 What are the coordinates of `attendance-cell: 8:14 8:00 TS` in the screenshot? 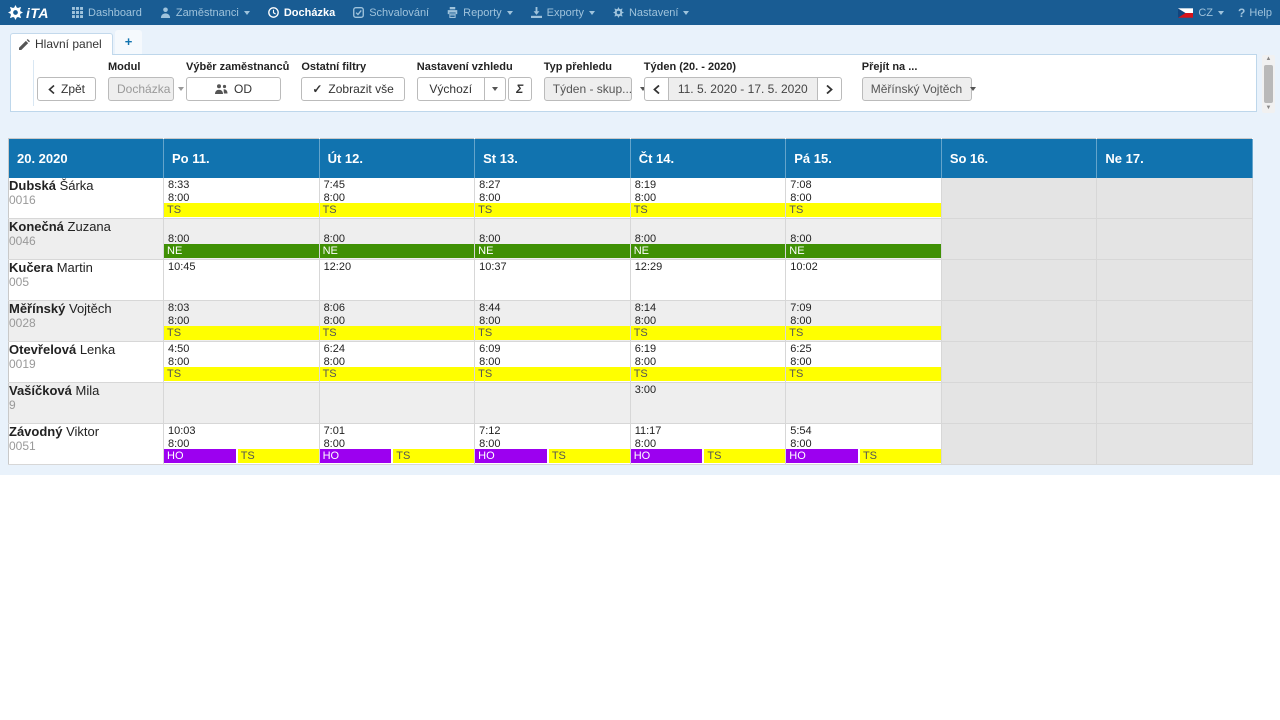 It's located at (708, 321).